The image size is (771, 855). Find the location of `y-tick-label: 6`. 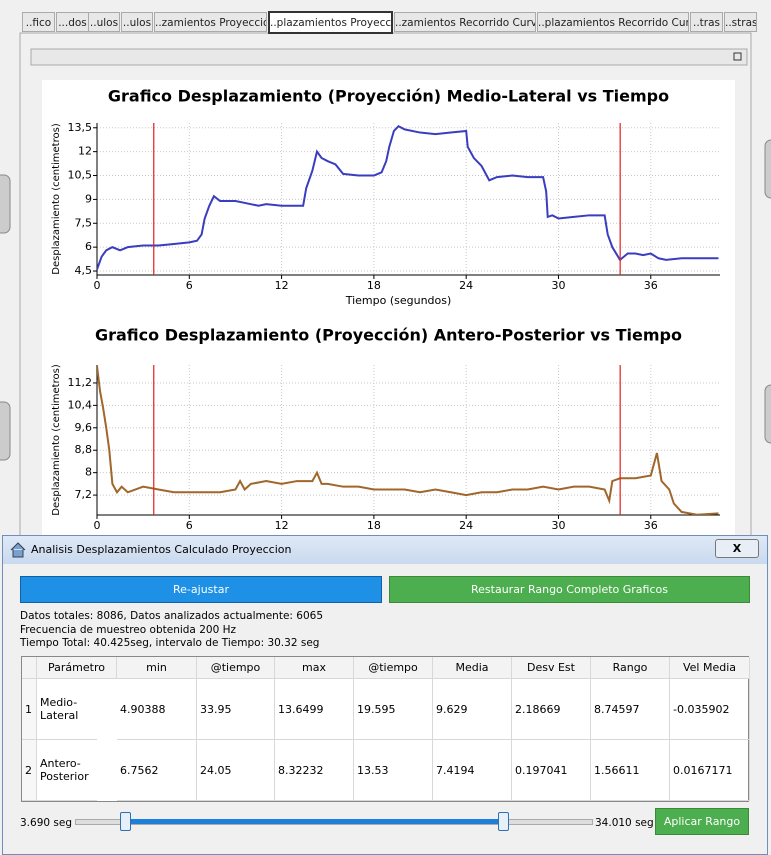

y-tick-label: 6 is located at coordinates (88, 246).